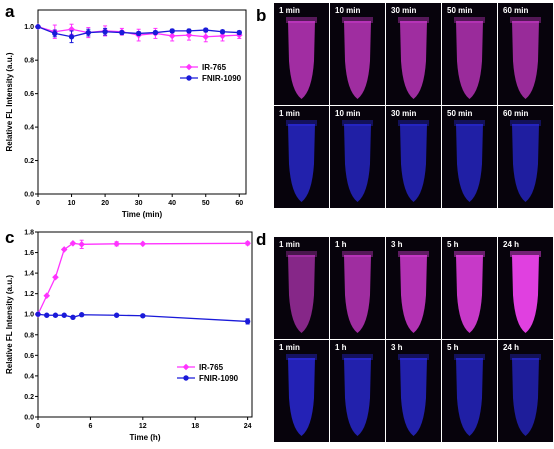 The width and height of the screenshot is (554, 449). What do you see at coordinates (214, 67) in the screenshot?
I see `chart-a-legend-ir765-label: IR-765` at bounding box center [214, 67].